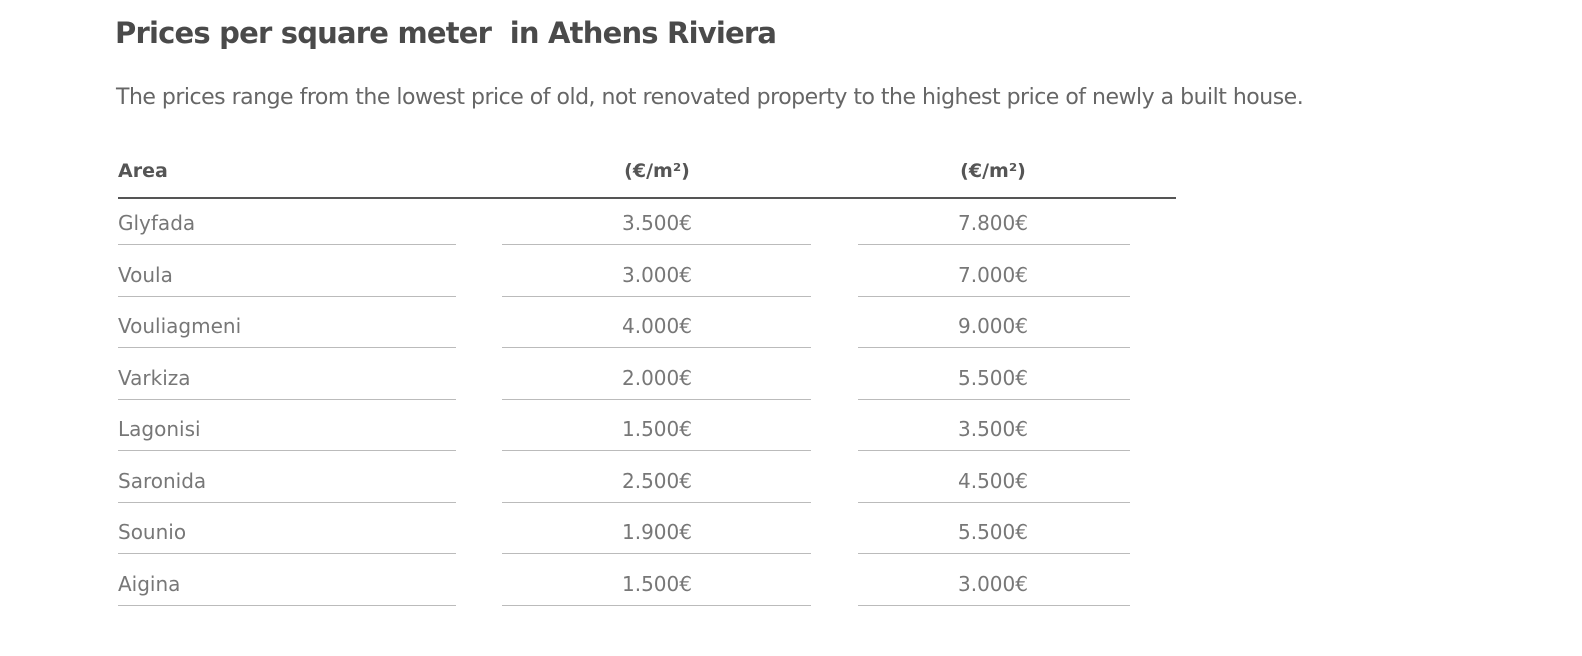  Describe the element at coordinates (657, 326) in the screenshot. I see `price-cell: 4.000€` at that location.